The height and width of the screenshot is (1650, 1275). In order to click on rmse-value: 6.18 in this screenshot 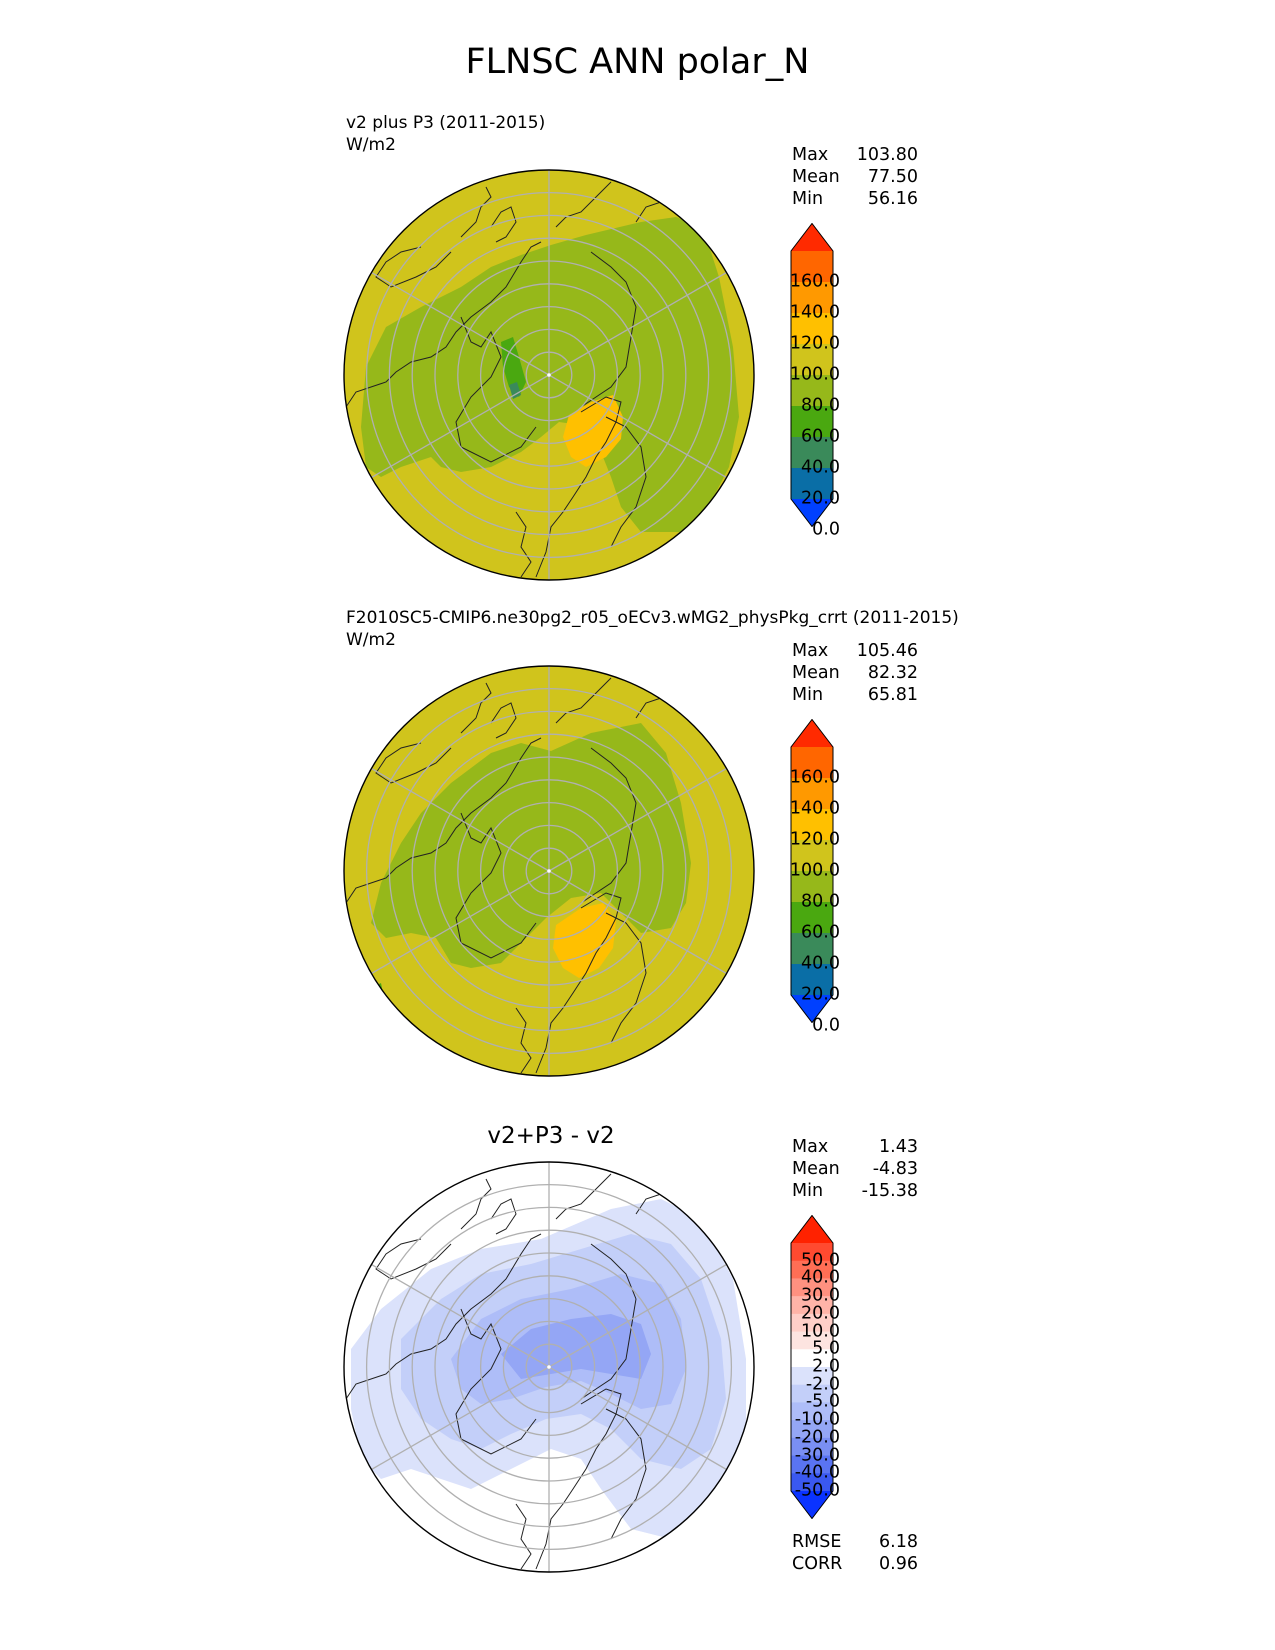, I will do `click(898, 1542)`.